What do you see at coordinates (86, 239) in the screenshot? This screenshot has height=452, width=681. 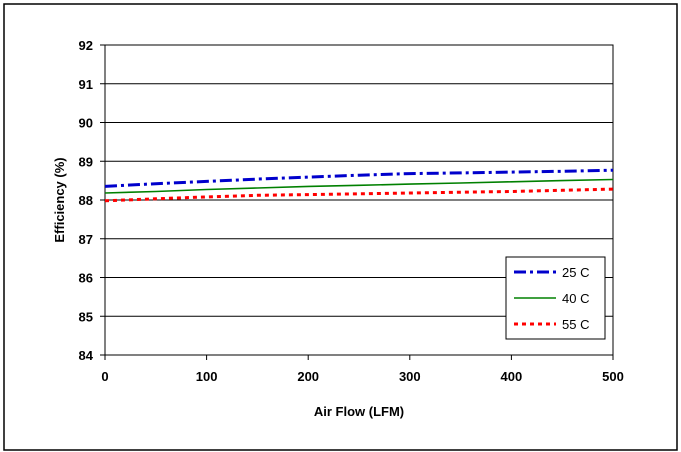 I see `y-tick-label: 87` at bounding box center [86, 239].